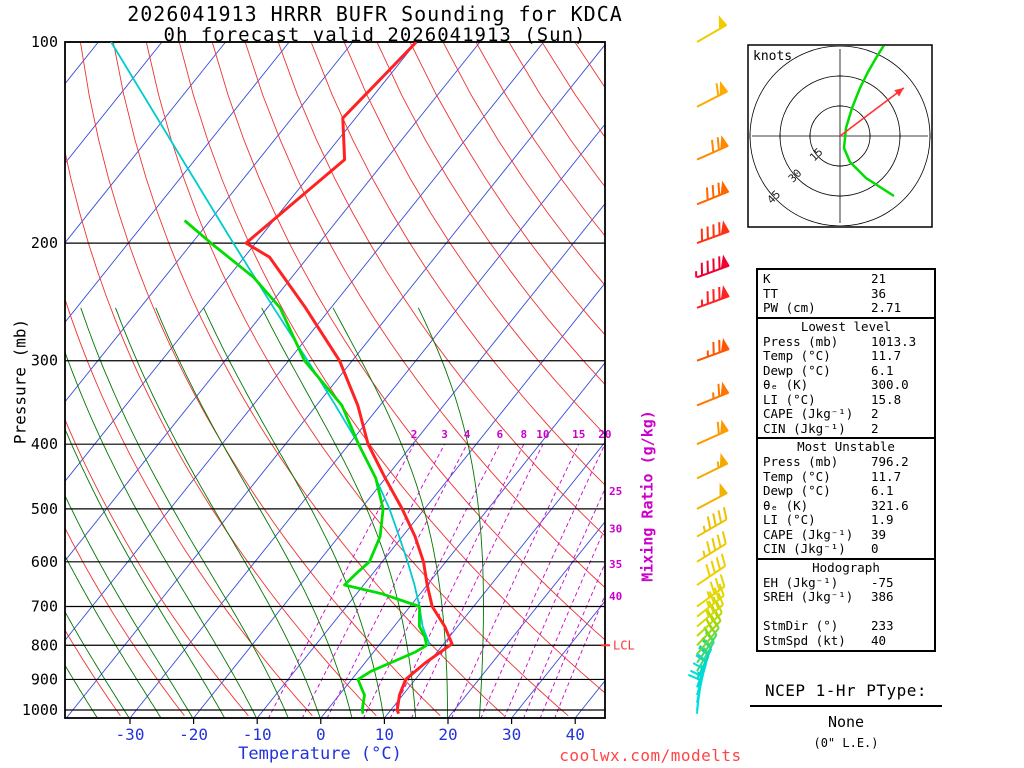  Describe the element at coordinates (882, 582) in the screenshot. I see `index-value: -75` at that location.